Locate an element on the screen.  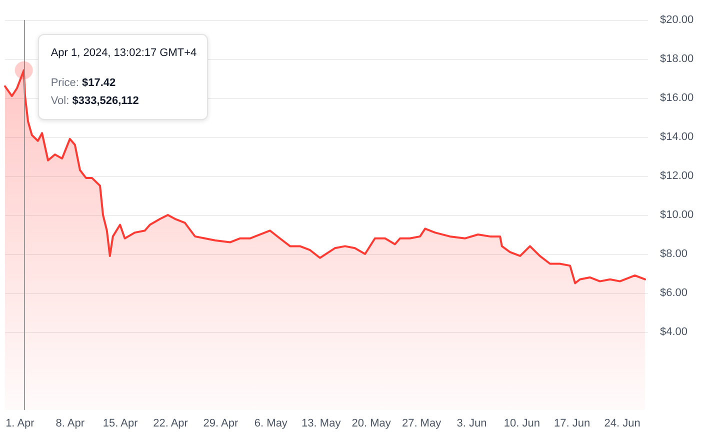
x-tick-label: 13. May is located at coordinates (322, 424).